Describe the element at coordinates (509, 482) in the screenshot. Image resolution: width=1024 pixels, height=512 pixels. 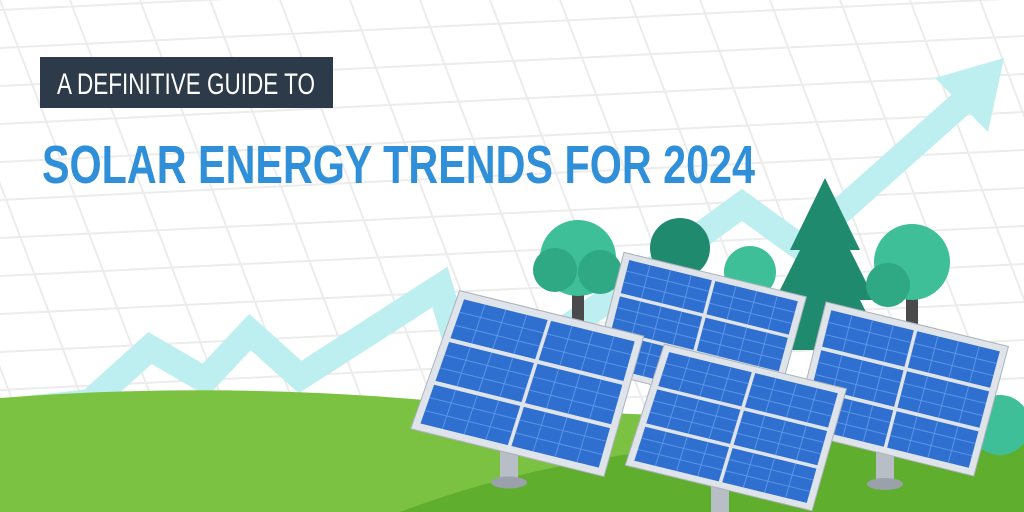
I see `panel-base` at that location.